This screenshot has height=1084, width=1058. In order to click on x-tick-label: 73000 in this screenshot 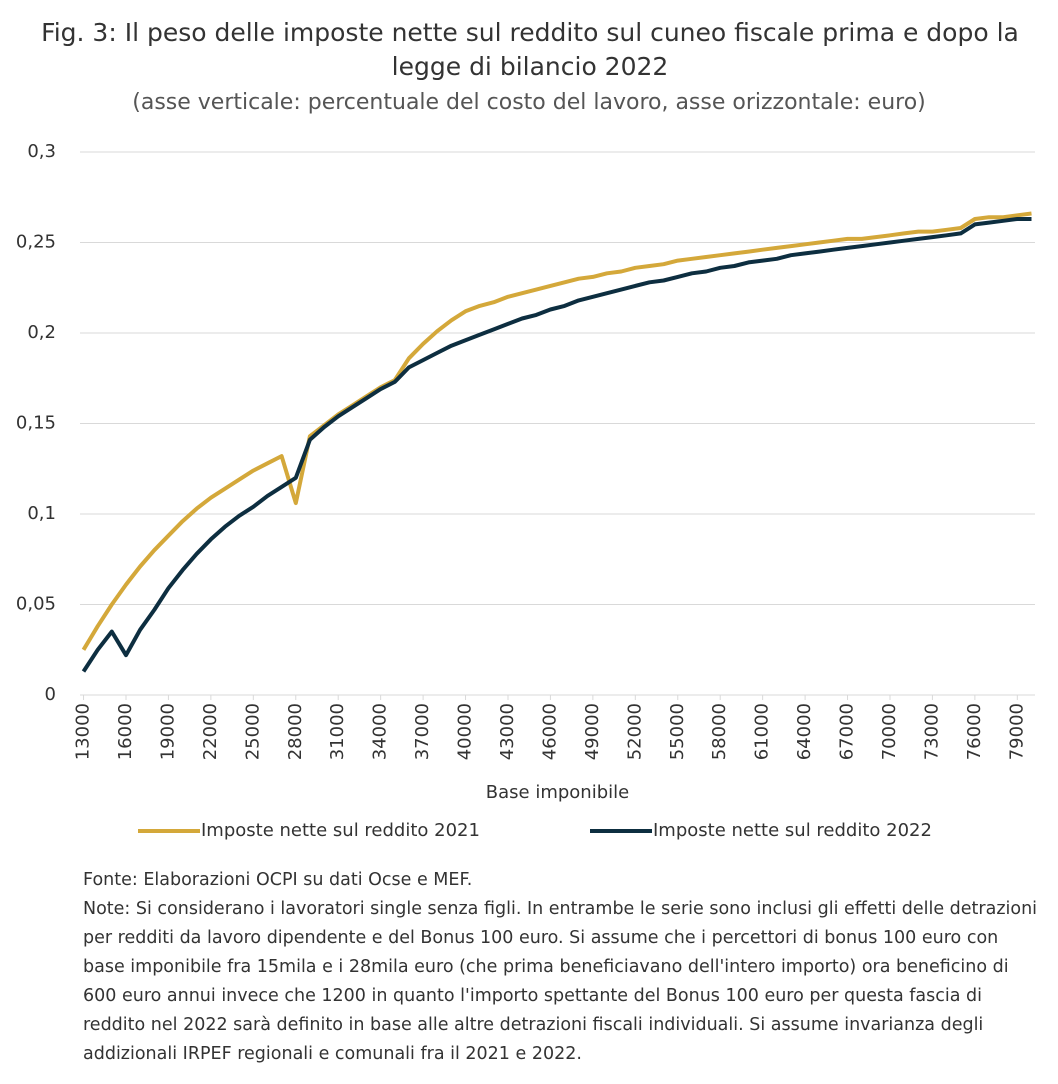, I will do `click(931, 731)`.